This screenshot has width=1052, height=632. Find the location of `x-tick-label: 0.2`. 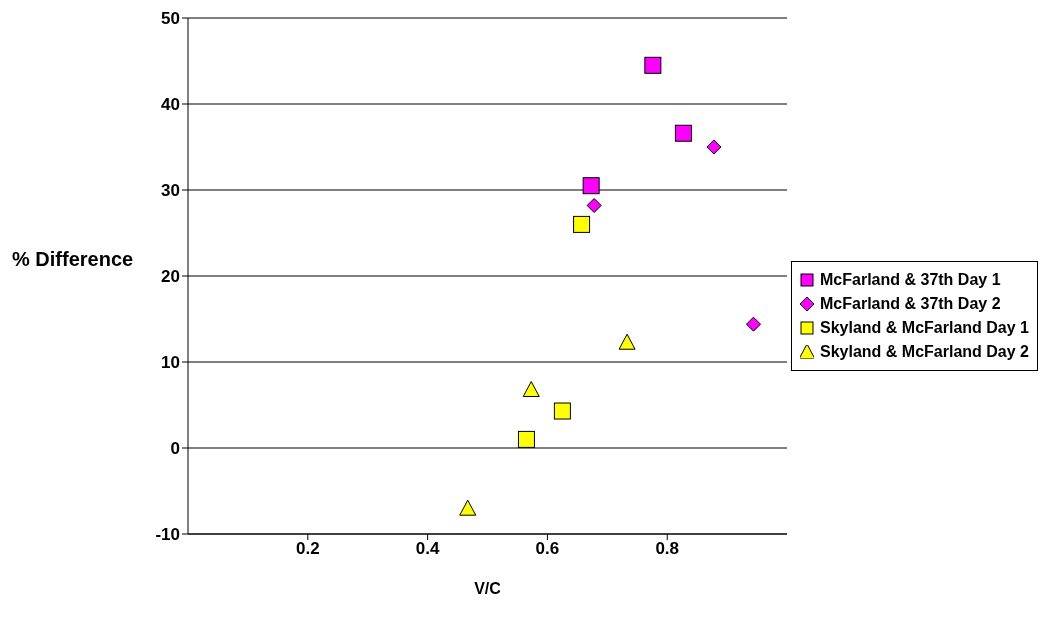

x-tick-label: 0.2 is located at coordinates (307, 549).